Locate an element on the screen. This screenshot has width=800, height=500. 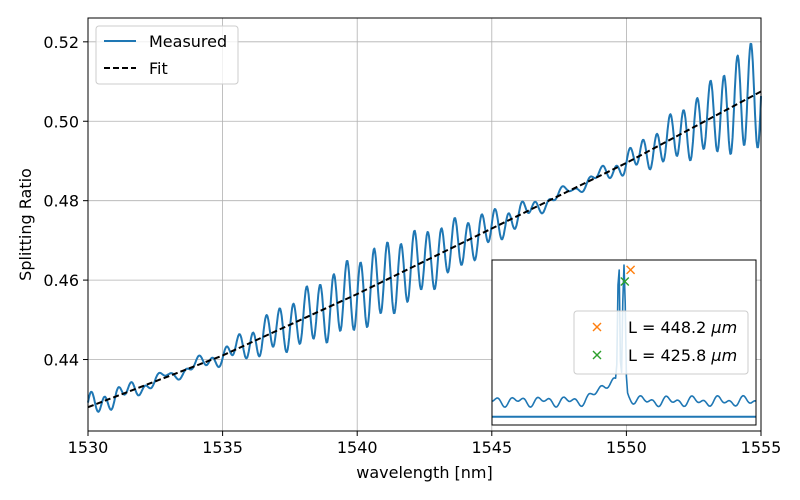
y-tick-label: 0.48 is located at coordinates (61, 201).